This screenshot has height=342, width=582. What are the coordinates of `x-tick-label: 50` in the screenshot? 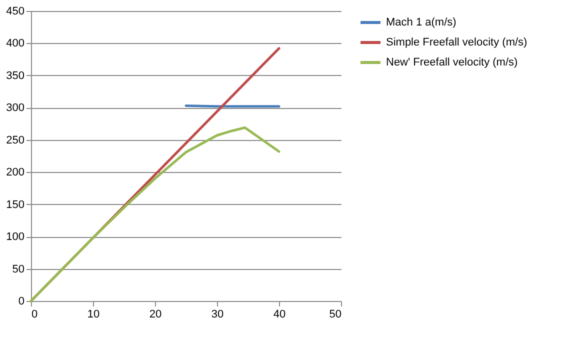 It's located at (335, 314).